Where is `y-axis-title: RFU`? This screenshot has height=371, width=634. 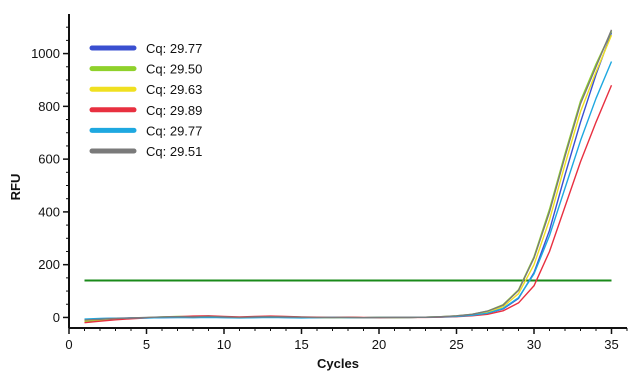 y-axis-title: RFU is located at coordinates (15, 187).